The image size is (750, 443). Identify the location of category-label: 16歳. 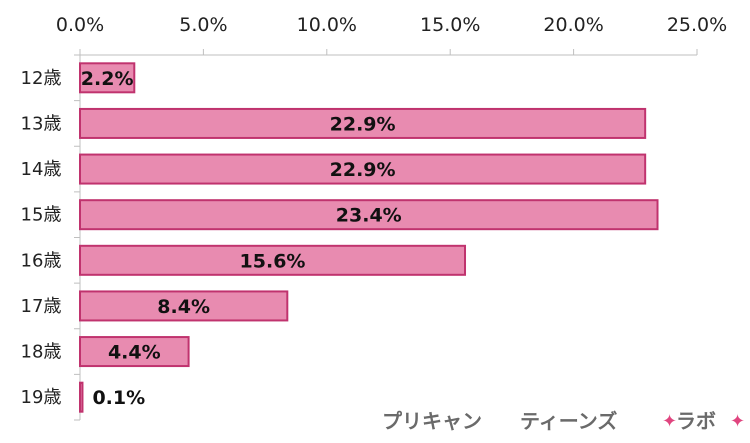
(41, 260).